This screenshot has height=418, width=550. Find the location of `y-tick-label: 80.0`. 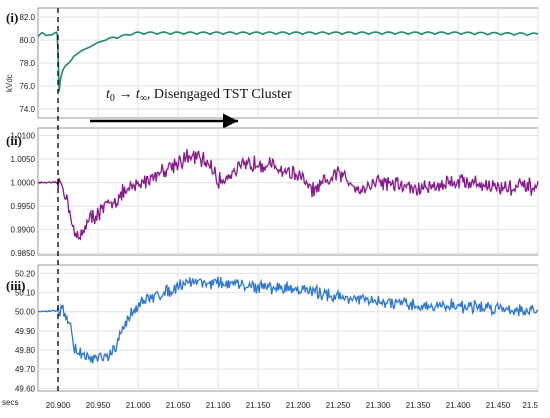

y-tick-label: 80.0 is located at coordinates (27, 40).